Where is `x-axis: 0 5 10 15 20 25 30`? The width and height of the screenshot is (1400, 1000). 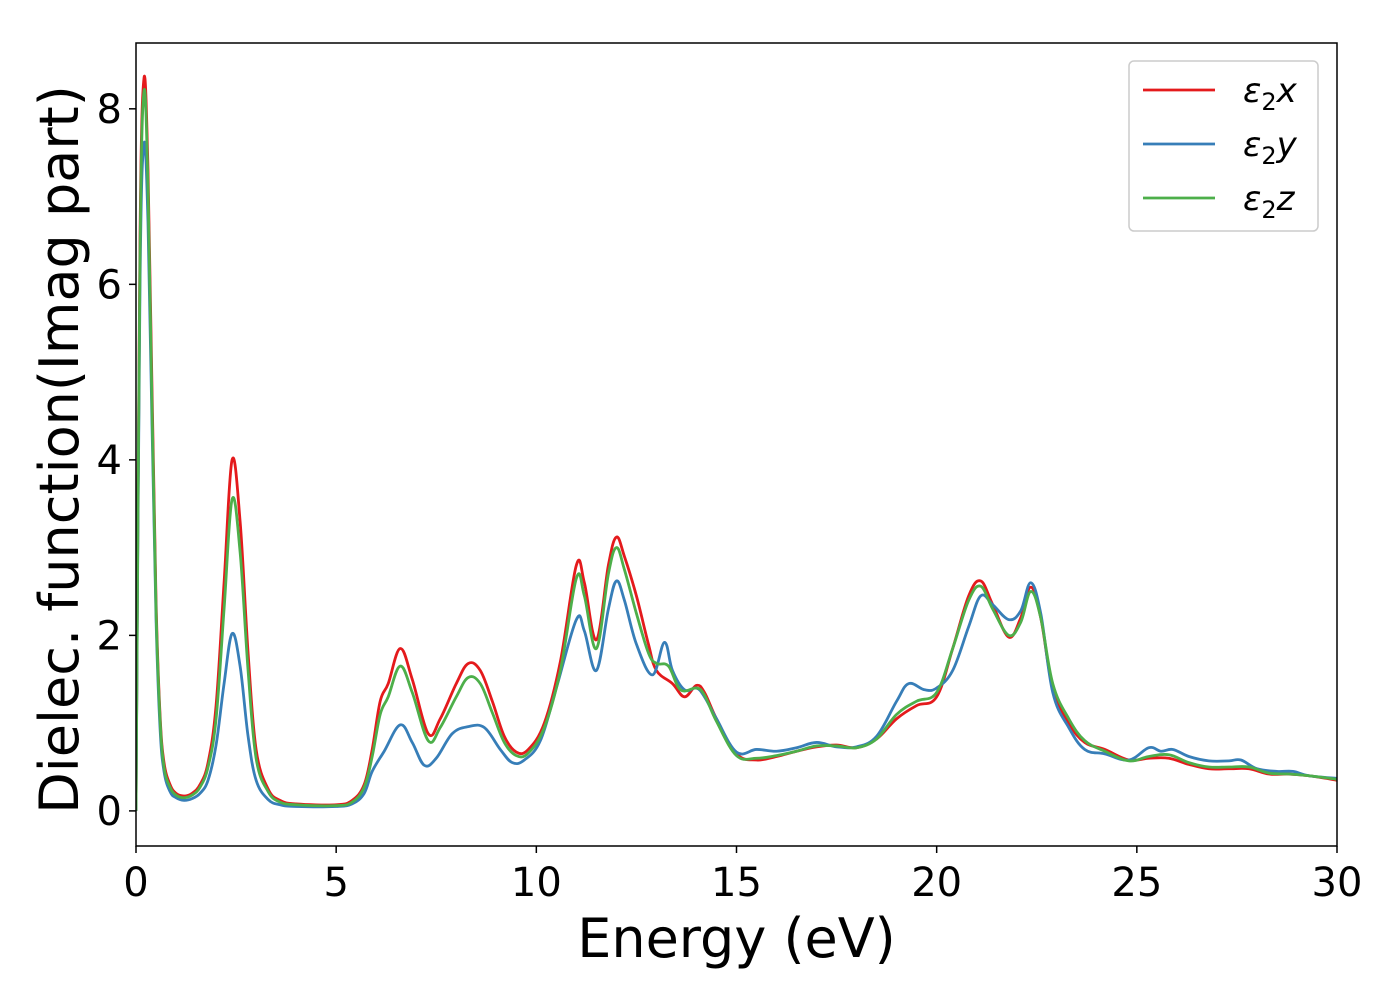
x-axis: 0 5 10 15 20 25 30 is located at coordinates (742, 876).